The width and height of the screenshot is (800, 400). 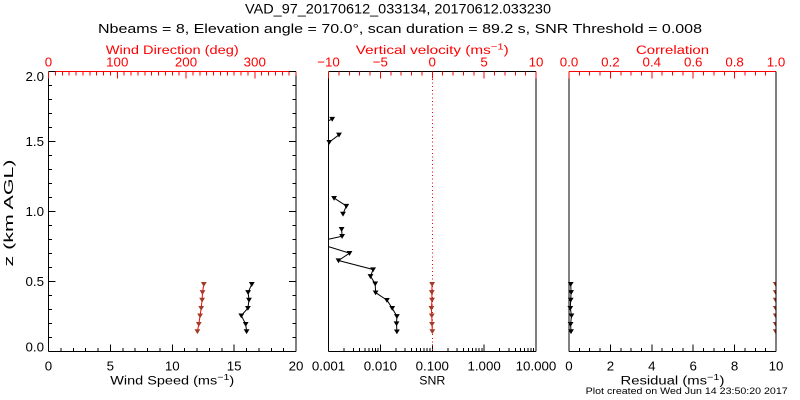 I want to click on svg-text: 0.100, so click(x=432, y=365).